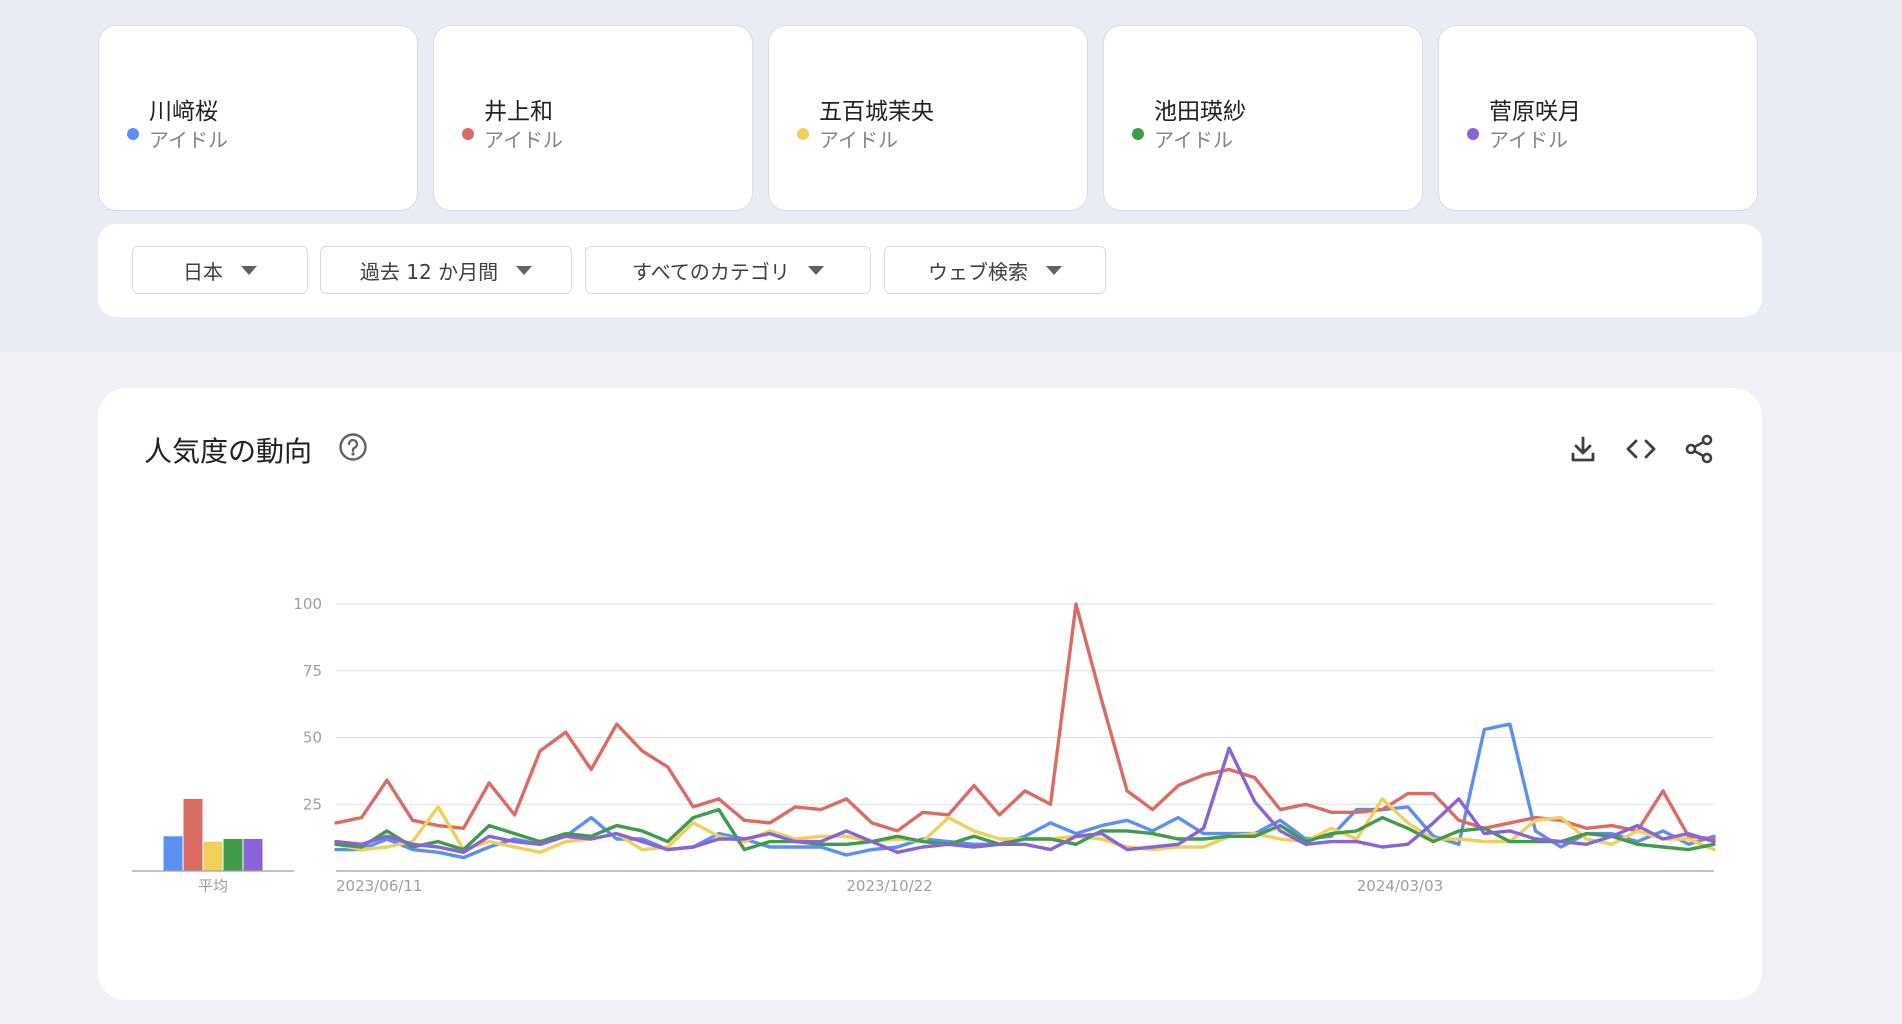 The height and width of the screenshot is (1024, 1902). Describe the element at coordinates (379, 886) in the screenshot. I see `x-tick-label: 2023/06/11` at that location.